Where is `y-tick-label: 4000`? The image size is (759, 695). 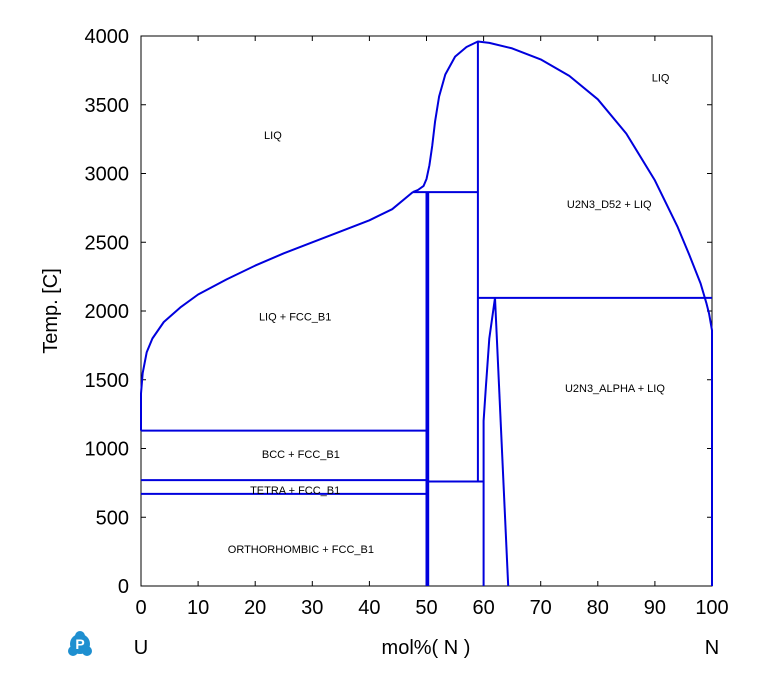
y-tick-label: 4000 is located at coordinates (107, 37).